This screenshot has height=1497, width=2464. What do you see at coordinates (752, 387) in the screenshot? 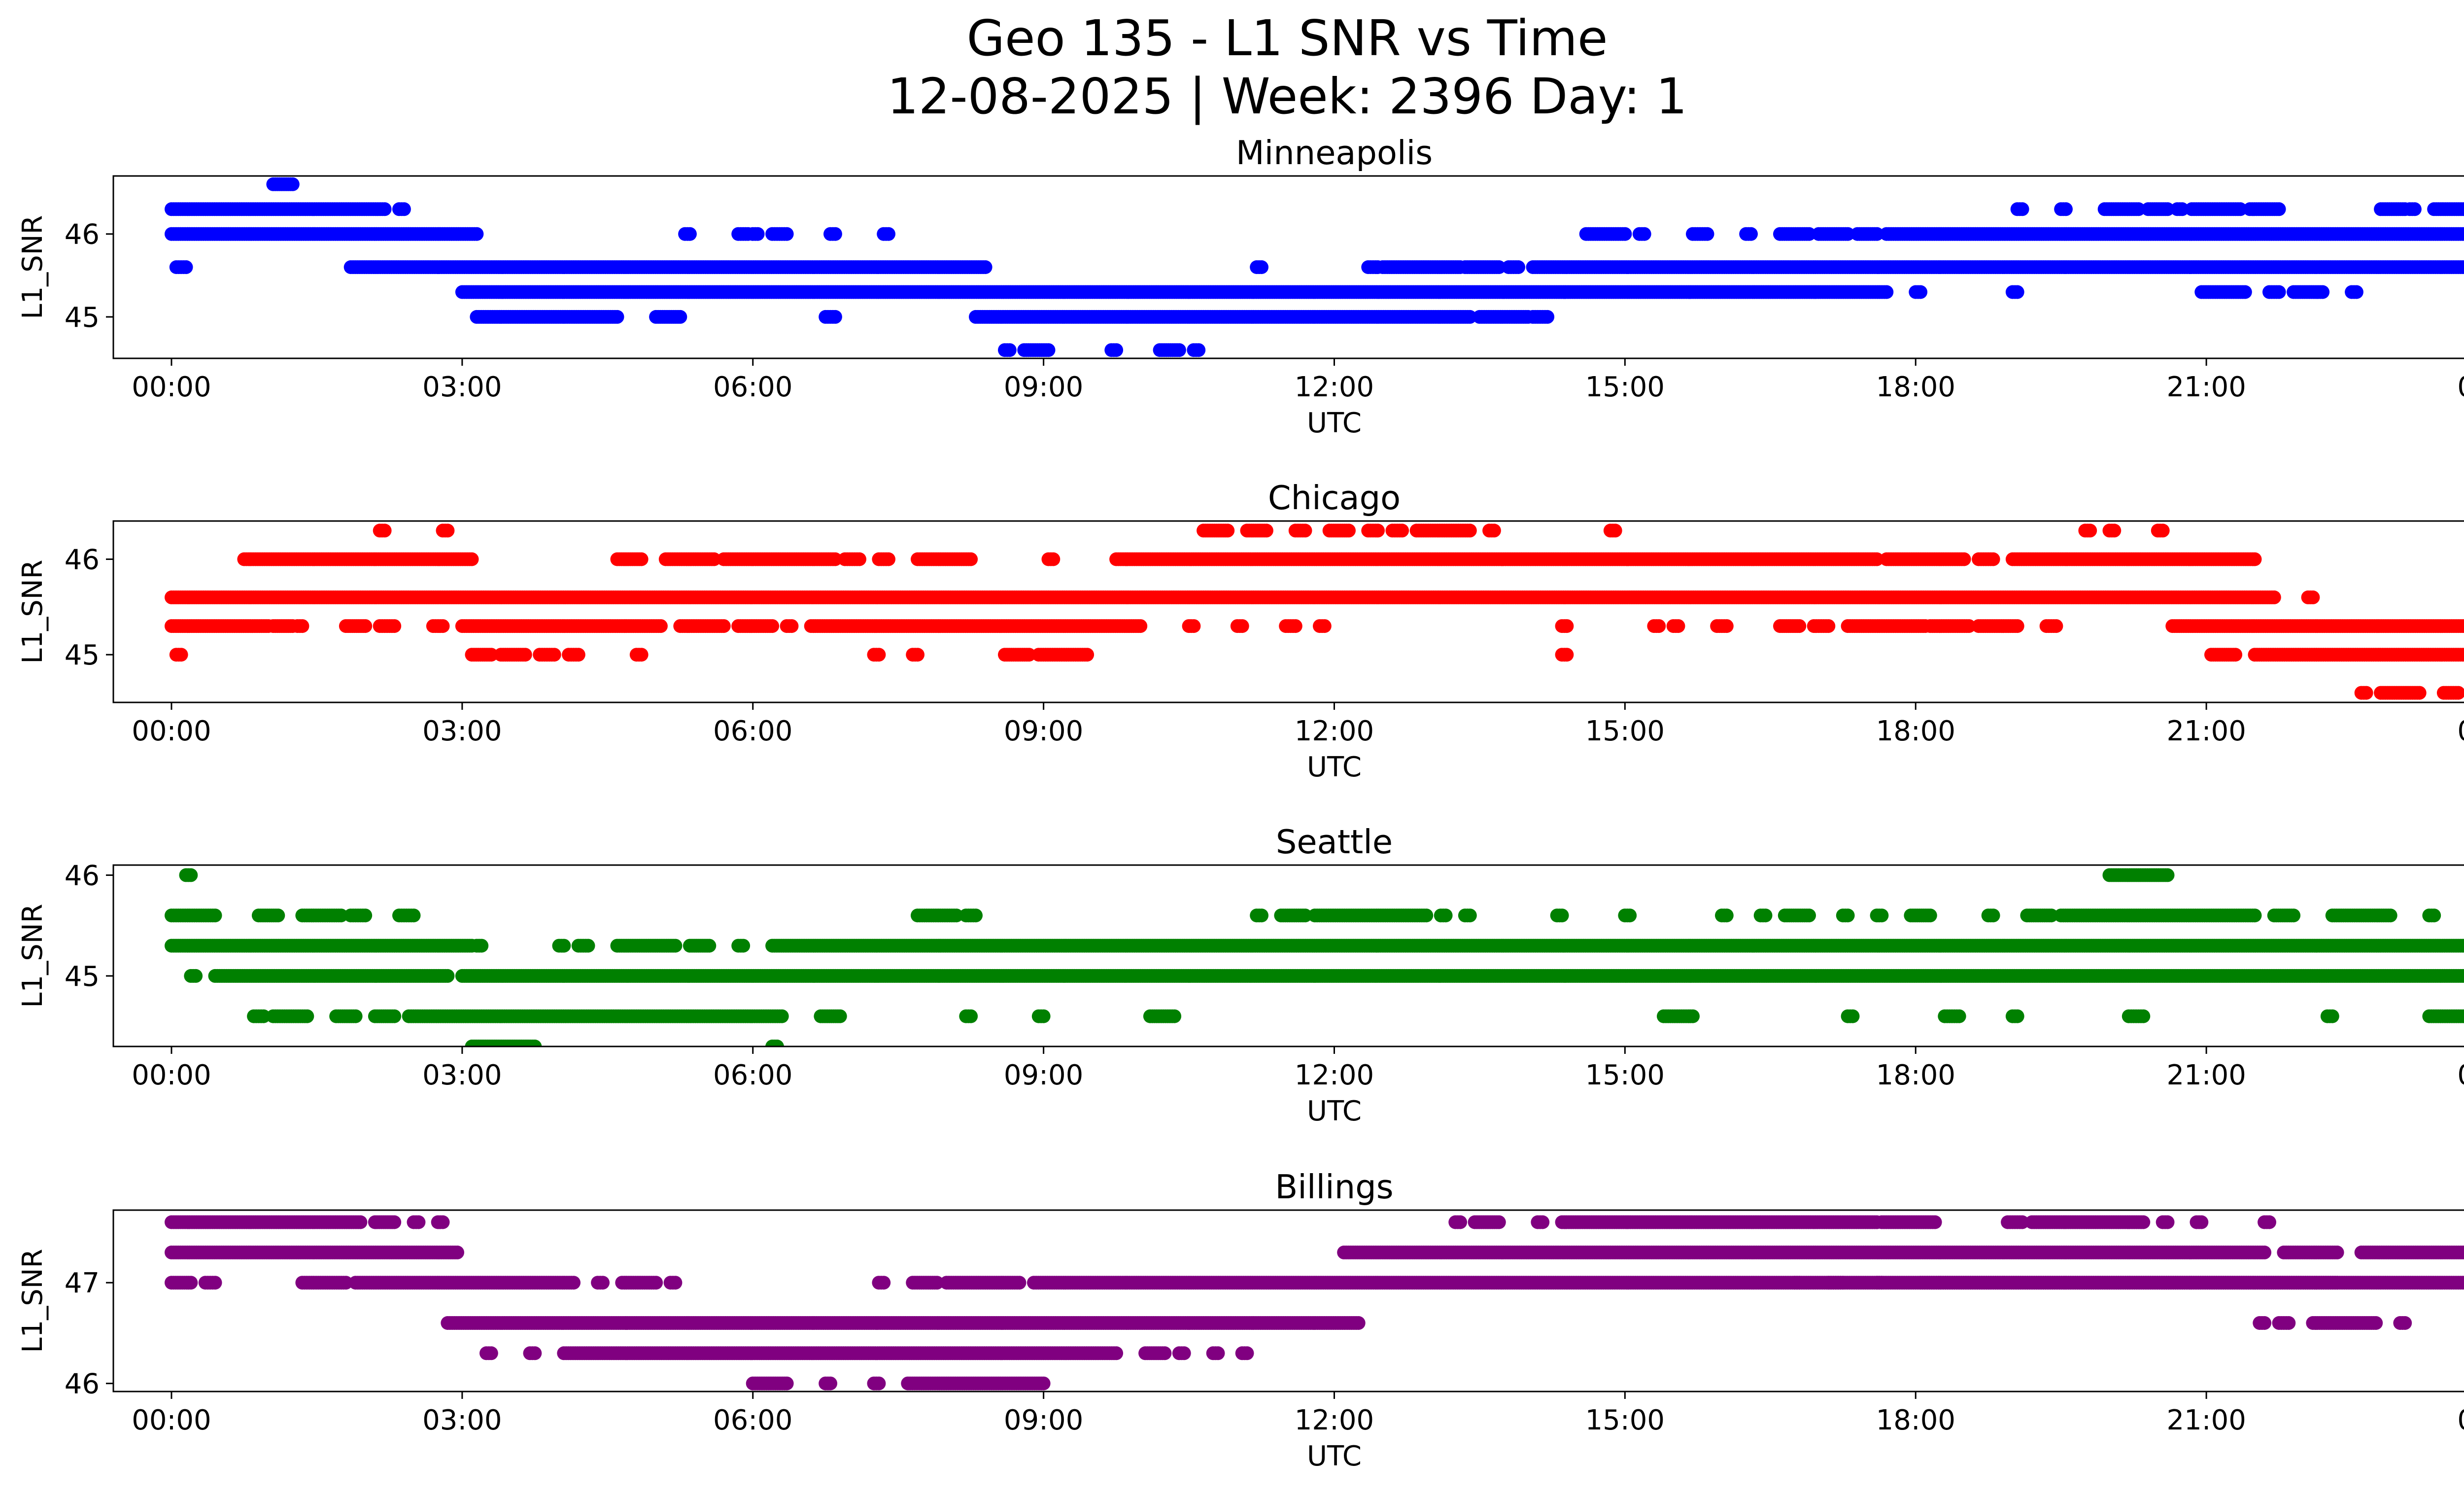
I see `x-tick-label: 06:00` at bounding box center [752, 387].